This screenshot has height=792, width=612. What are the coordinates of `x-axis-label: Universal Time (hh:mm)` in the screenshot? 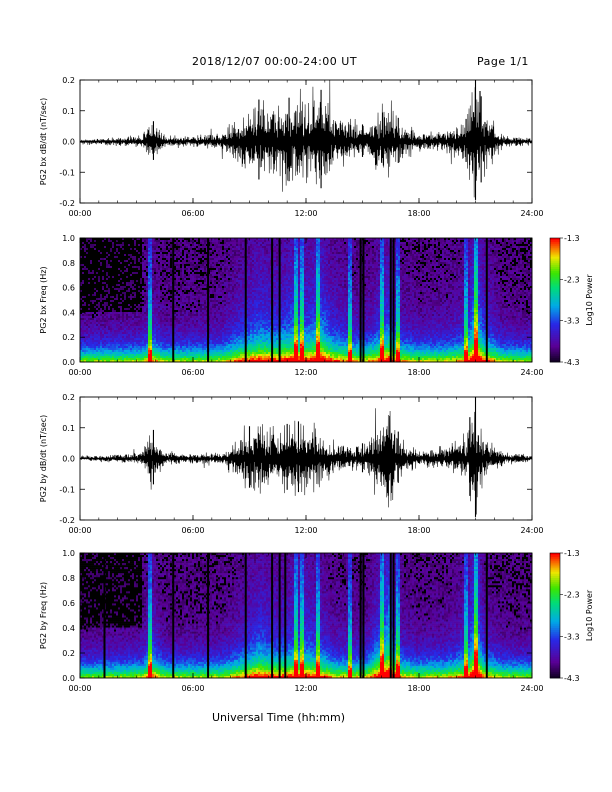 It's located at (278, 717).